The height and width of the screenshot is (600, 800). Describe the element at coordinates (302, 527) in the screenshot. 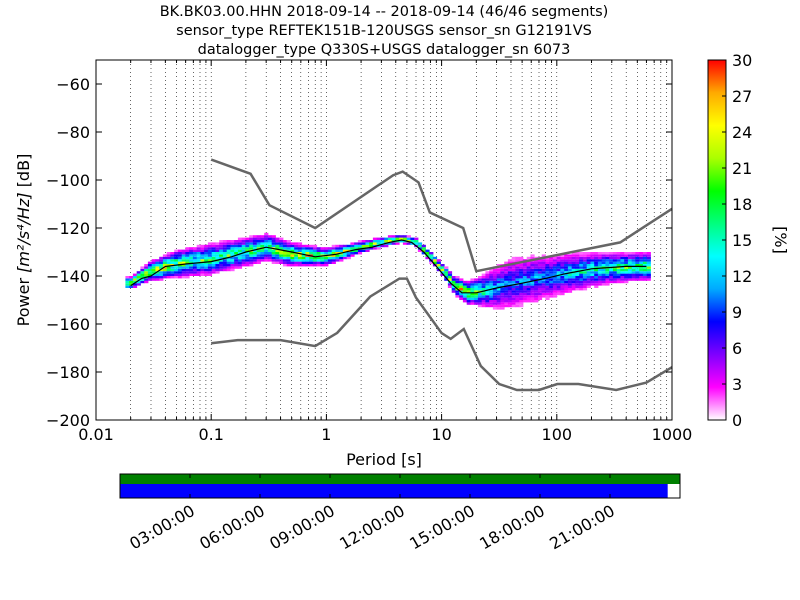

I see `timeline-tick-label: 09:00:00` at that location.